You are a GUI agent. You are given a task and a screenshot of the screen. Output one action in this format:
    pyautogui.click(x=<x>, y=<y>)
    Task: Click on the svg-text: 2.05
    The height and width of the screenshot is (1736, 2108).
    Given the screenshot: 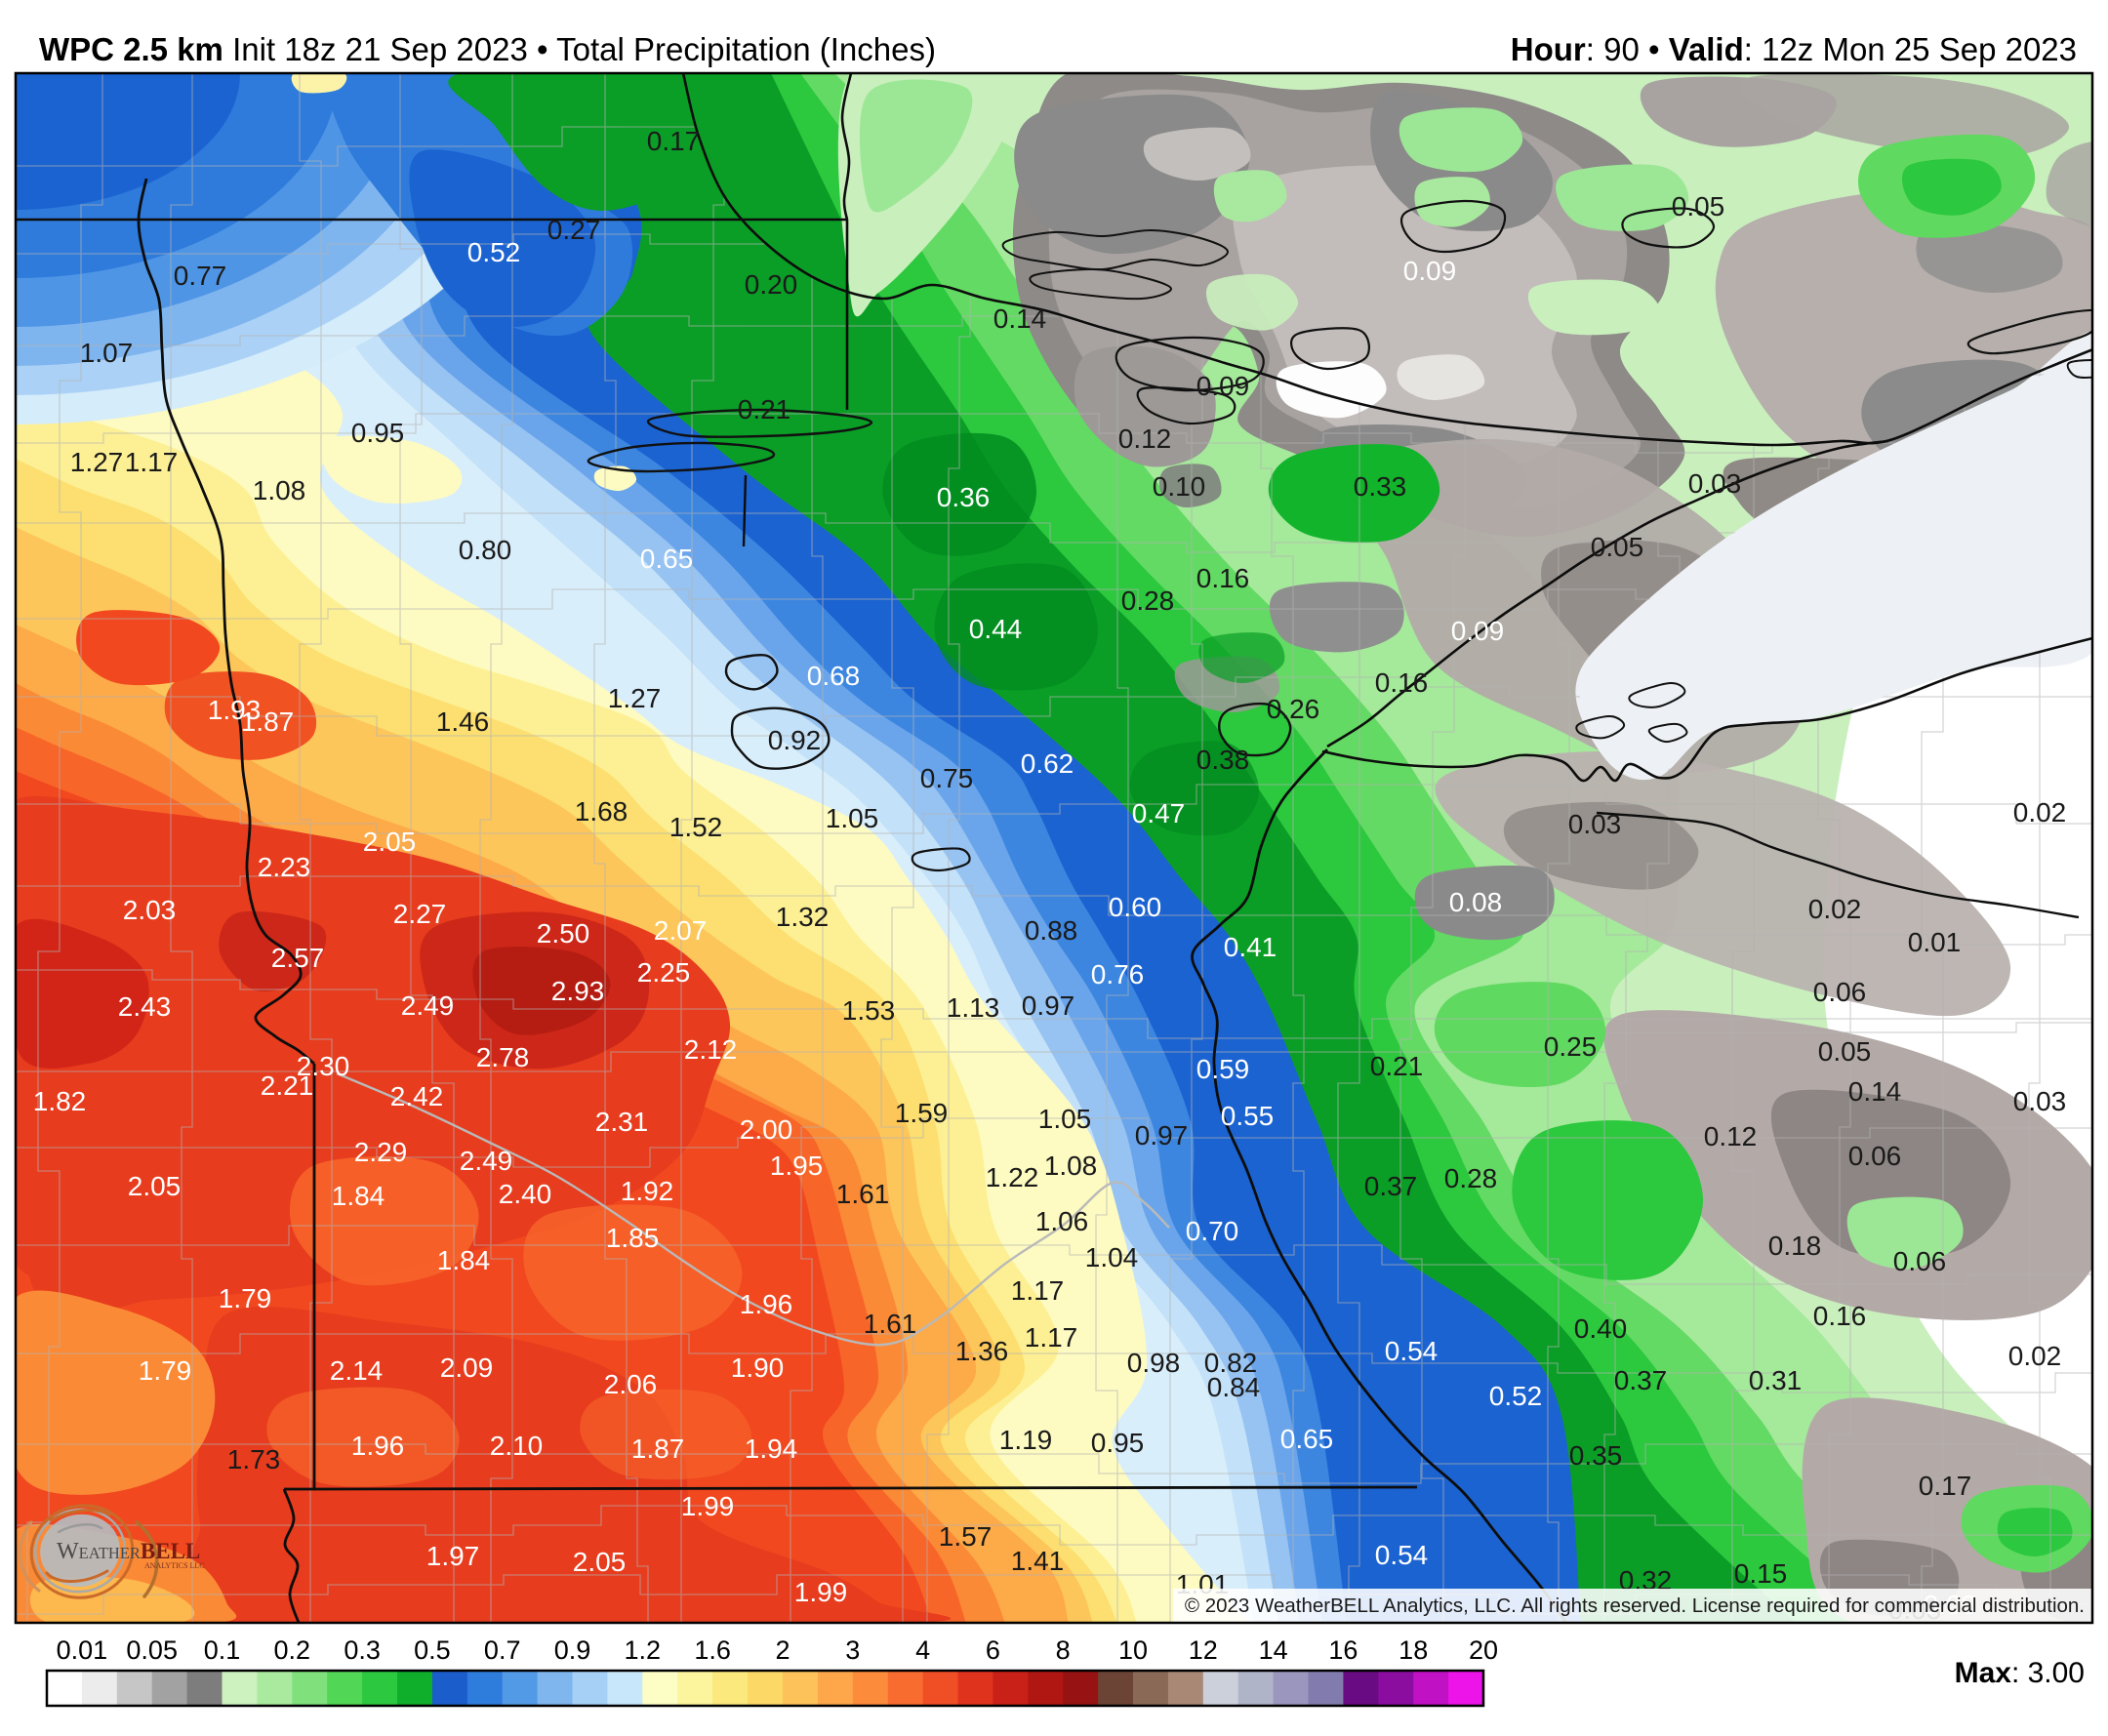 What is the action you would take?
    pyautogui.click(x=155, y=1186)
    